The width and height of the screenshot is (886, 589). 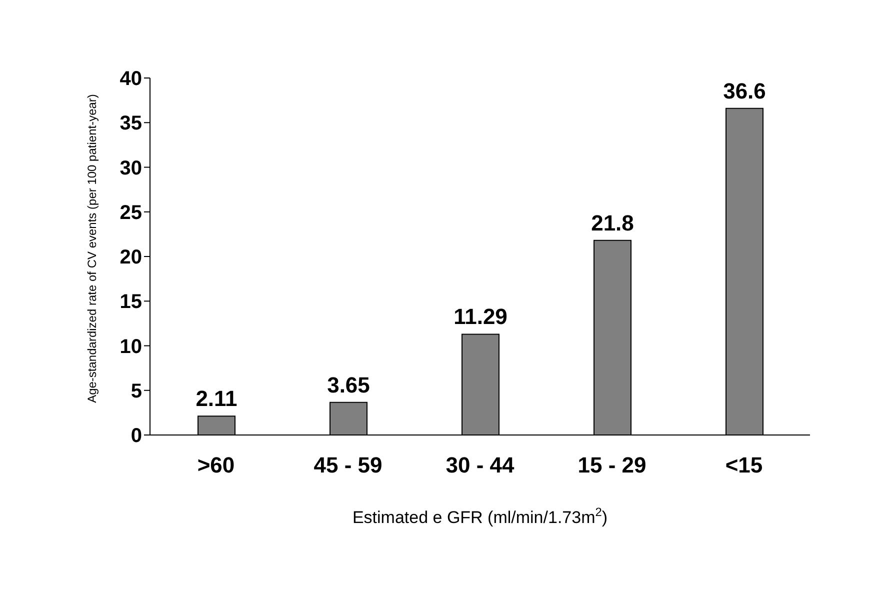 What do you see at coordinates (136, 436) in the screenshot?
I see `y-tick-label: 0` at bounding box center [136, 436].